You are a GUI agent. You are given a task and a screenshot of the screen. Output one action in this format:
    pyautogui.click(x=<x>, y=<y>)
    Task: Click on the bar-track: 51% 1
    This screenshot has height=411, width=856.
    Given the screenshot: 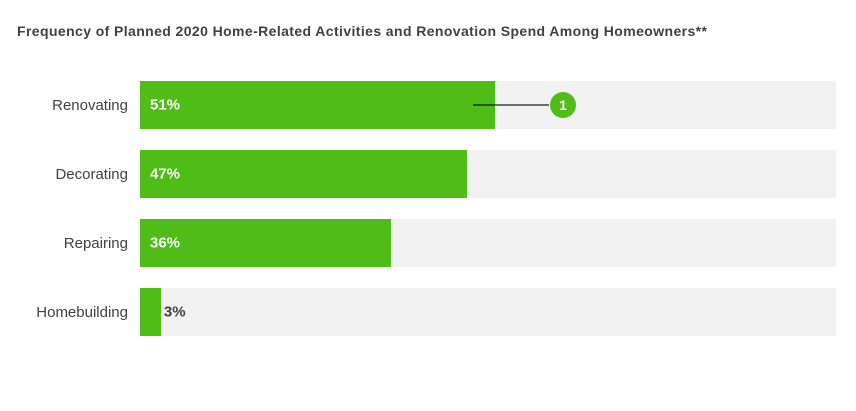 What is the action you would take?
    pyautogui.click(x=488, y=105)
    